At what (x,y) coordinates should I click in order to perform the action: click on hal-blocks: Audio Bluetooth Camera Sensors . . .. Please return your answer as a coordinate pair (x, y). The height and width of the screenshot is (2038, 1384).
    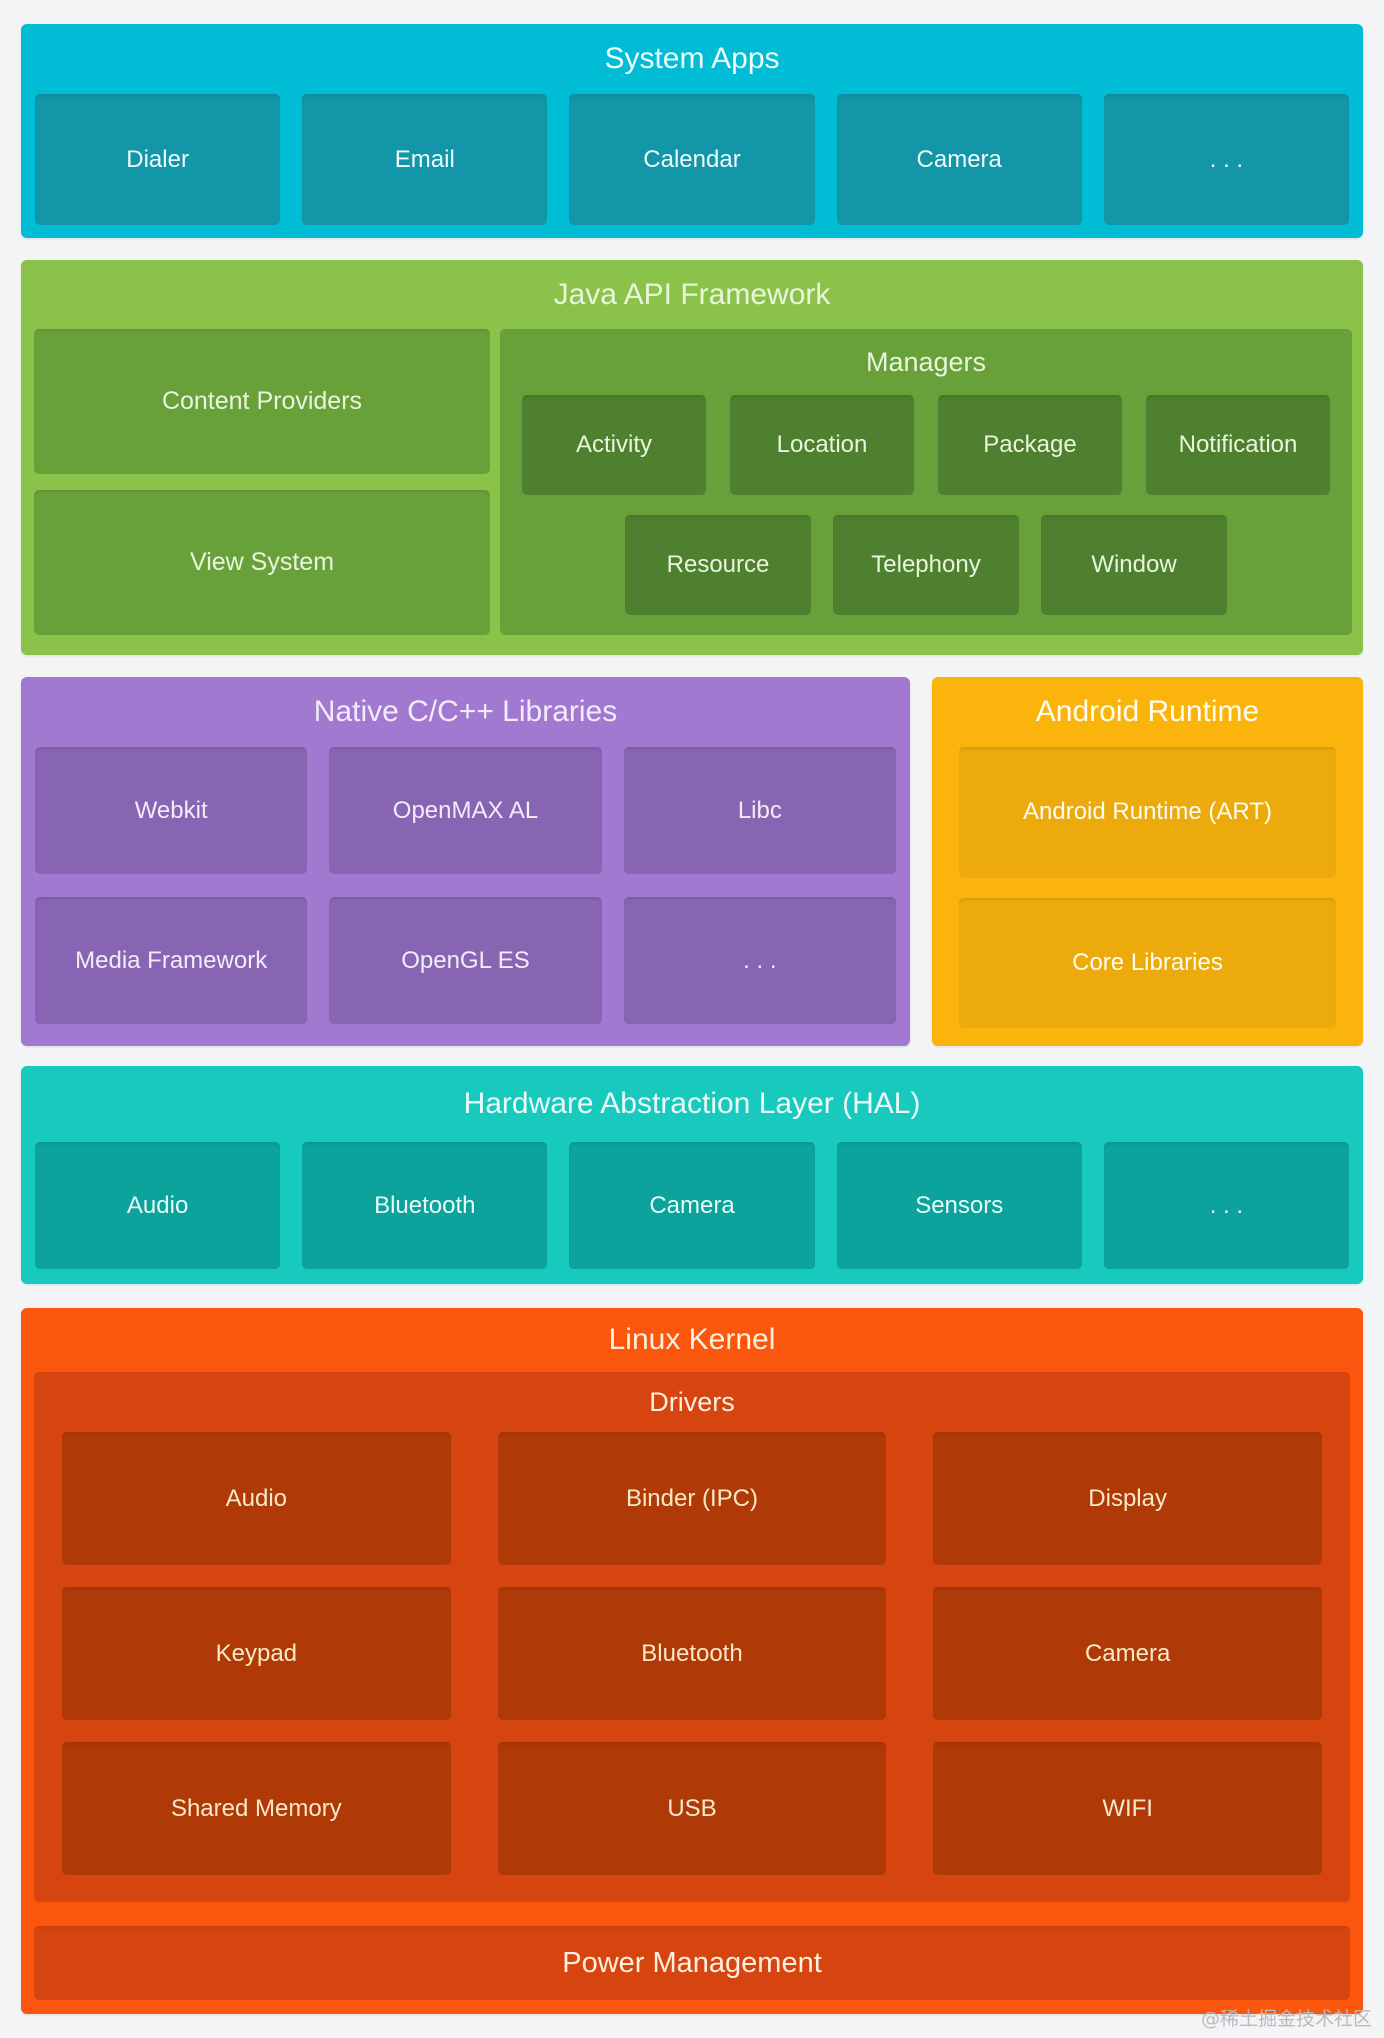
    Looking at the image, I should click on (692, 1205).